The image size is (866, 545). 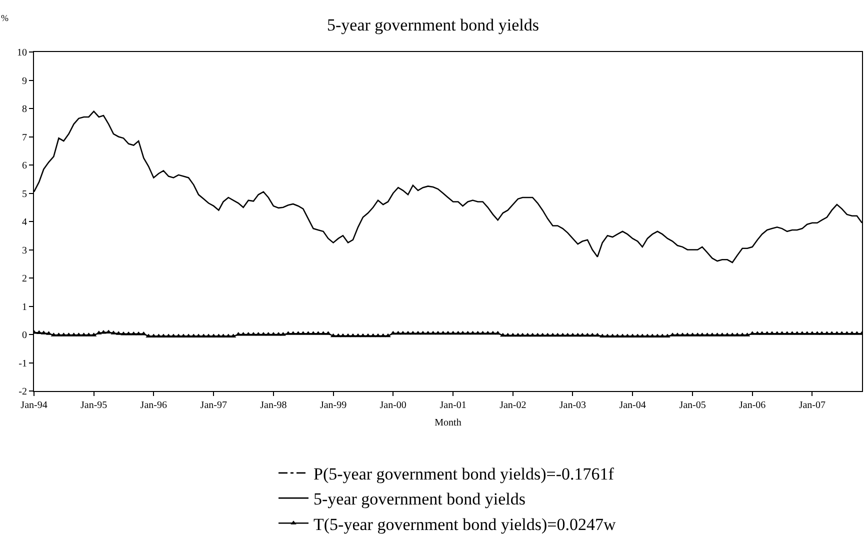 I want to click on x-tick-label: Jan-95, so click(x=94, y=405).